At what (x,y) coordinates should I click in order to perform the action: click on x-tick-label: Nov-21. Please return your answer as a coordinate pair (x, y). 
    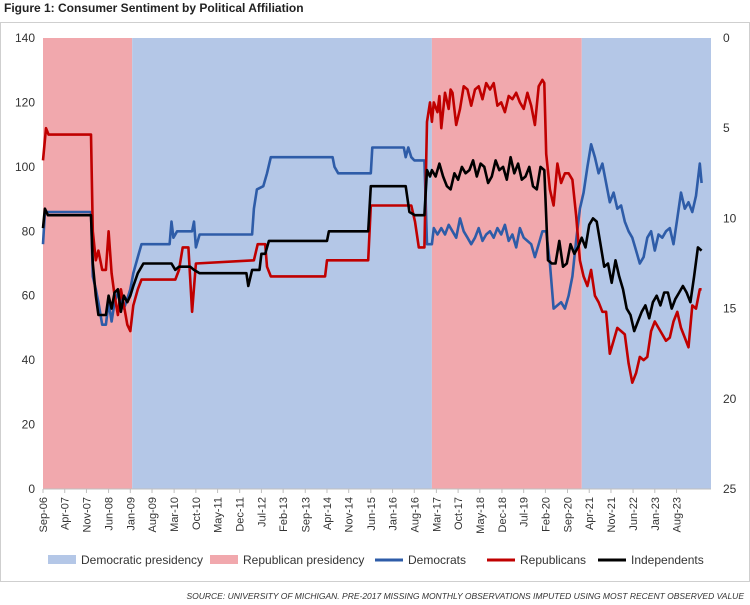
    Looking at the image, I should click on (612, 514).